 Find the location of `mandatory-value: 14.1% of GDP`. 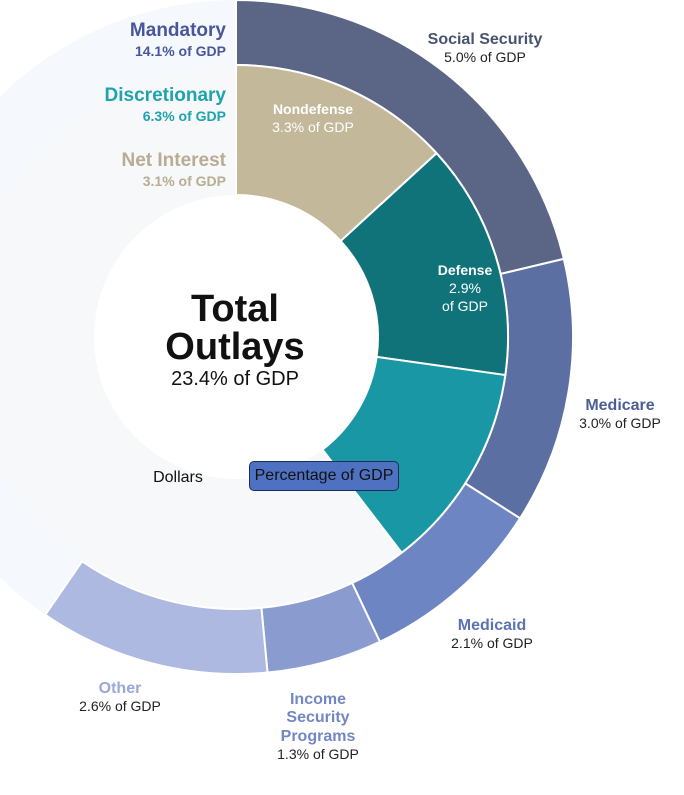

mandatory-value: 14.1% of GDP is located at coordinates (180, 50).